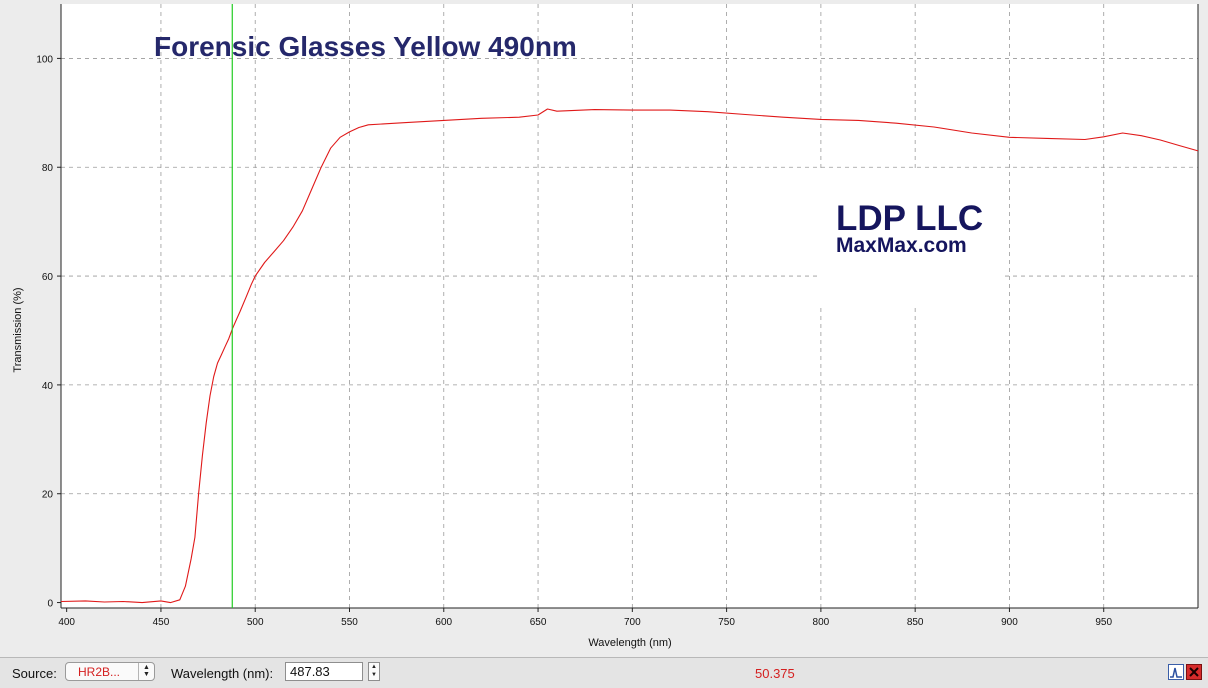 The width and height of the screenshot is (1208, 688). Describe the element at coordinates (255, 622) in the screenshot. I see `x-tick-label: 500` at that location.